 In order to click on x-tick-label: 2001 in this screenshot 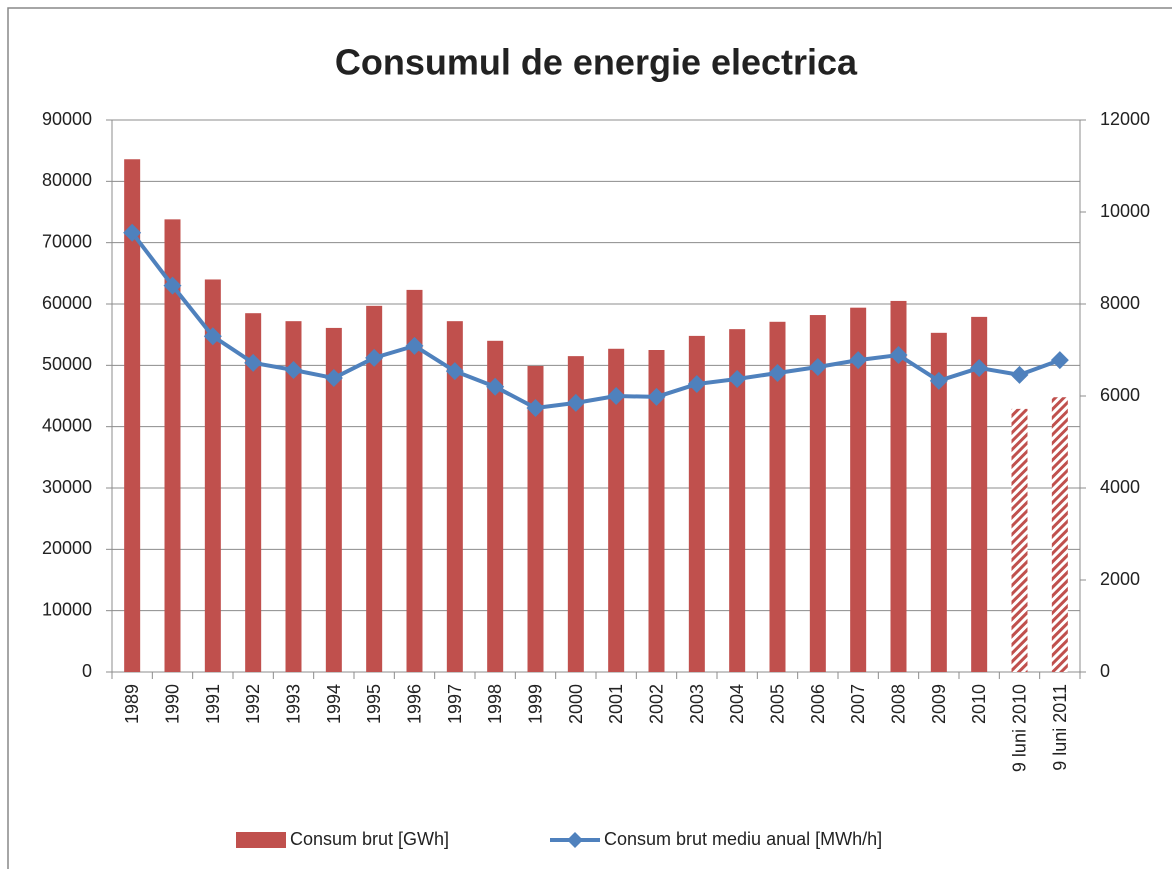, I will do `click(616, 704)`.